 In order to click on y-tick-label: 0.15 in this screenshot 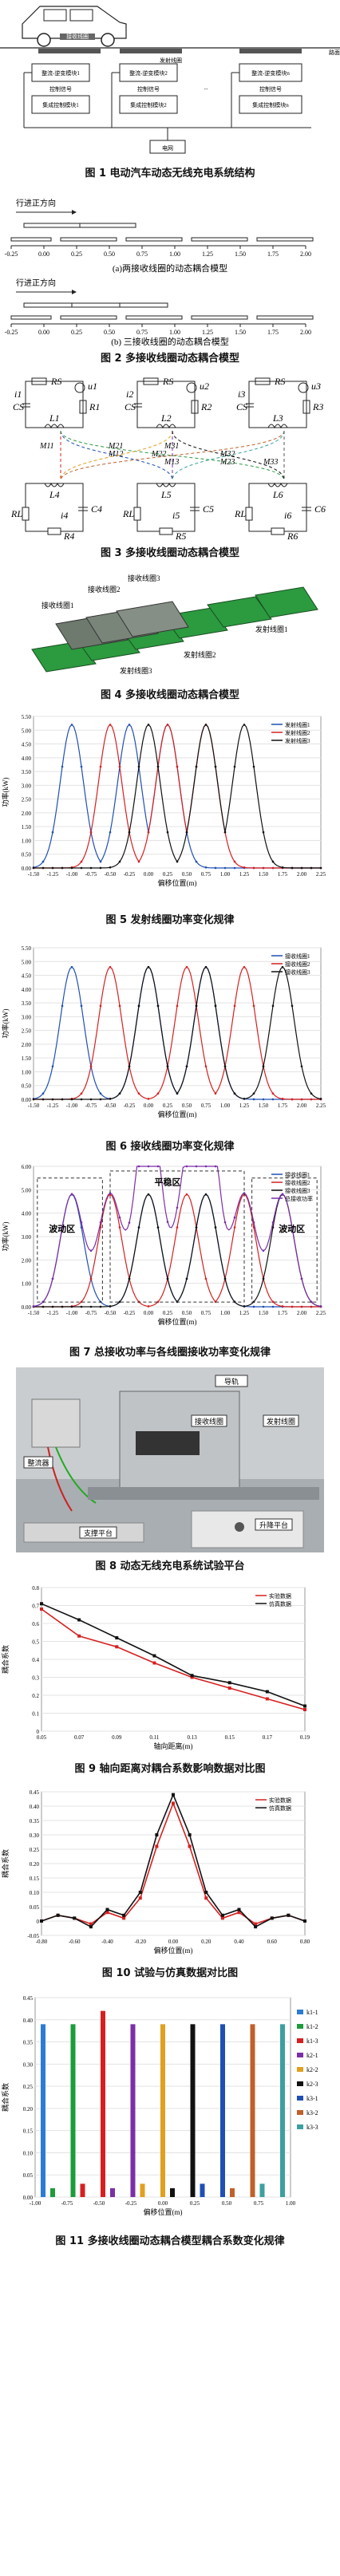, I will do `click(28, 2132)`.